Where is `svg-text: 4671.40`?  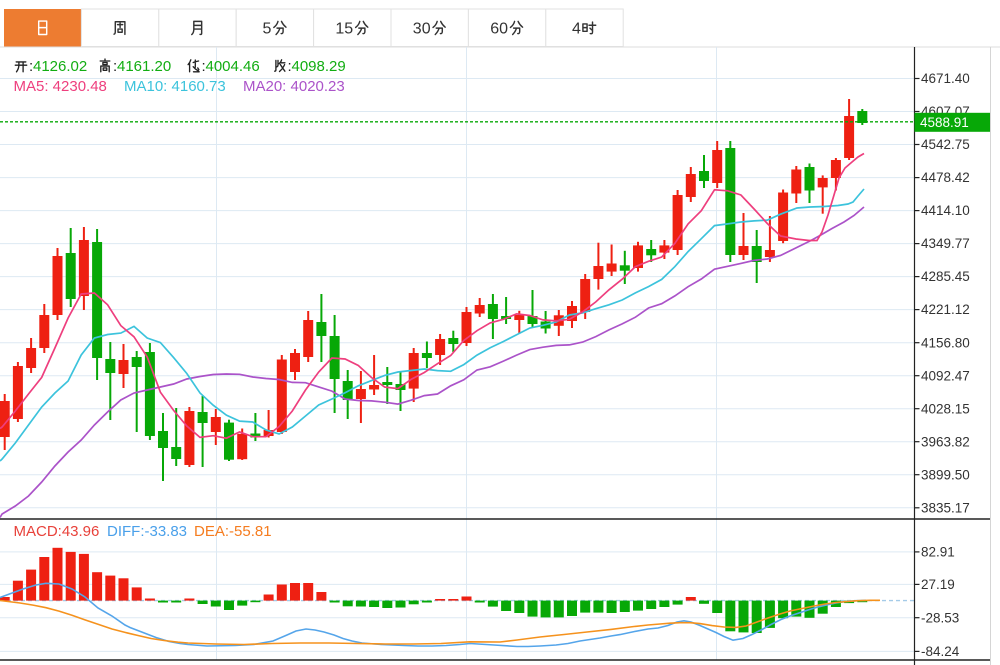
svg-text: 4671.40 is located at coordinates (945, 78).